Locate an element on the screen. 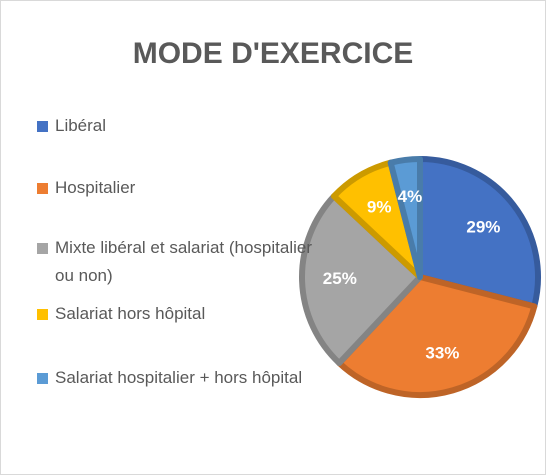 This screenshot has height=475, width=546. data-label: 4% is located at coordinates (410, 196).